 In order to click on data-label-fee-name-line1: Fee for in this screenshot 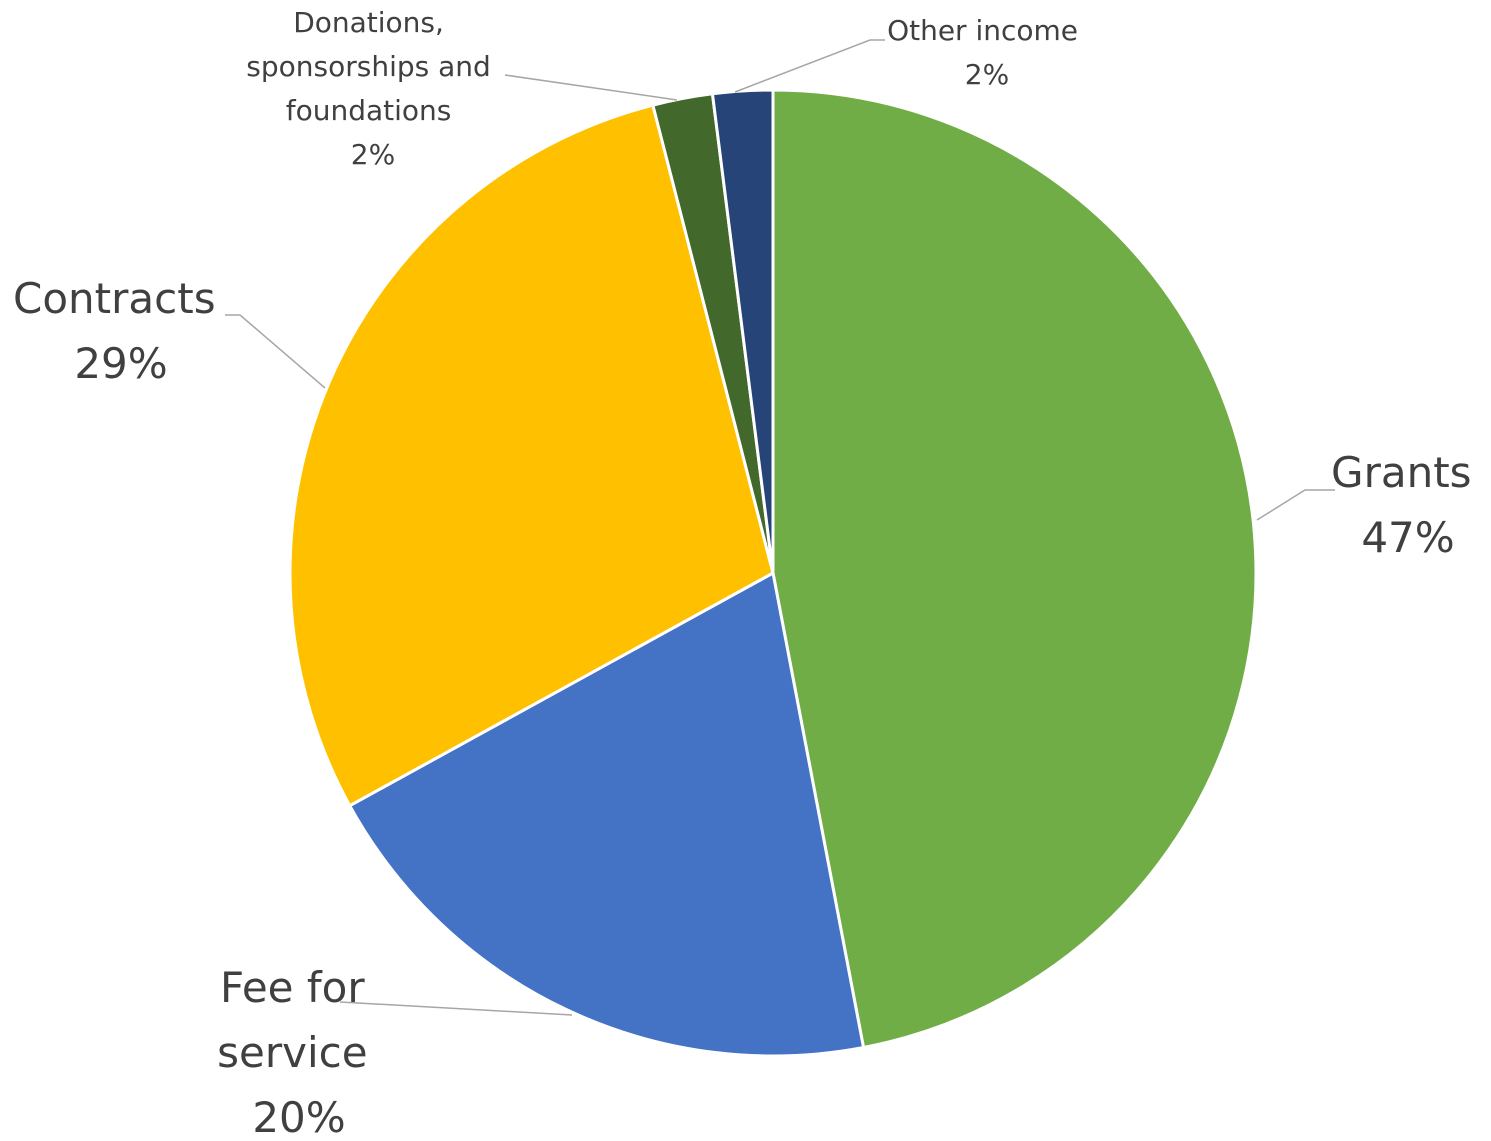, I will do `click(292, 987)`.